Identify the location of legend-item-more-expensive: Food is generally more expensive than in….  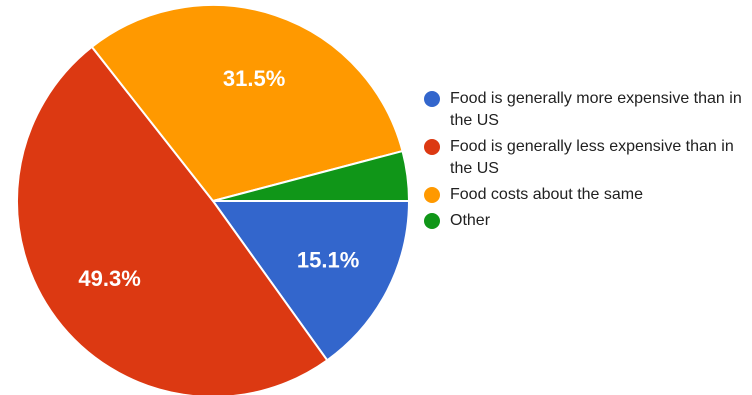
(587, 110).